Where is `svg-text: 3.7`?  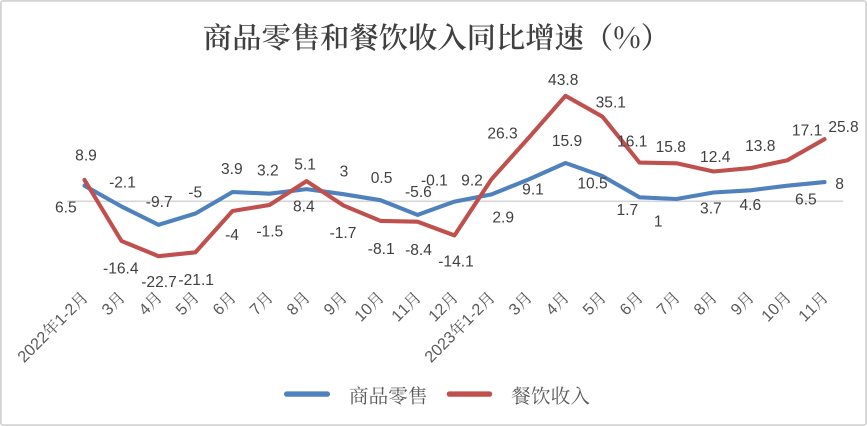 svg-text: 3.7 is located at coordinates (711, 209).